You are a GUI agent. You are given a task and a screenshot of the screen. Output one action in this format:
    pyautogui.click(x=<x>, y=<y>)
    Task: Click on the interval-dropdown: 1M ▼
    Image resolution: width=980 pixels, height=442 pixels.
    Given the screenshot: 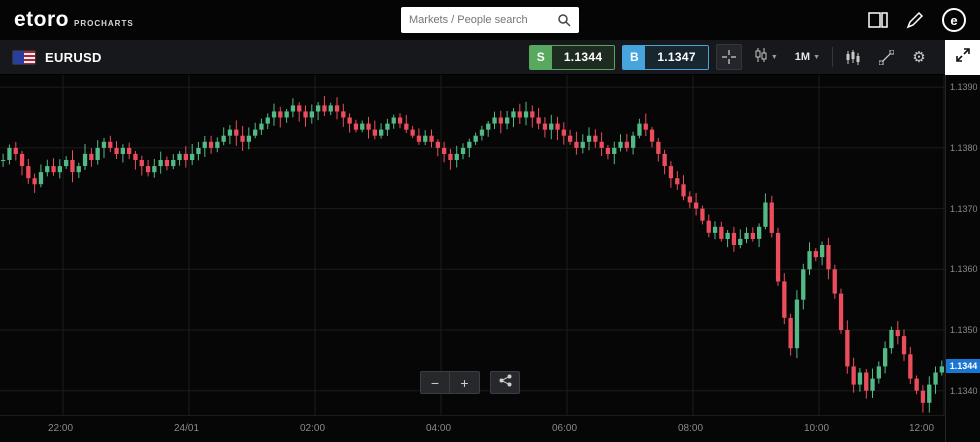 What is the action you would take?
    pyautogui.click(x=807, y=57)
    